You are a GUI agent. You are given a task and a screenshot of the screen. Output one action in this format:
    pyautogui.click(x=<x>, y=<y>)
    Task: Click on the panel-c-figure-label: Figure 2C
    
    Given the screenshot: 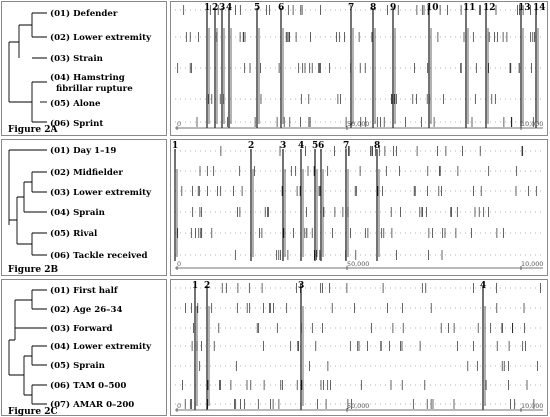 What is the action you would take?
    pyautogui.click(x=33, y=412)
    